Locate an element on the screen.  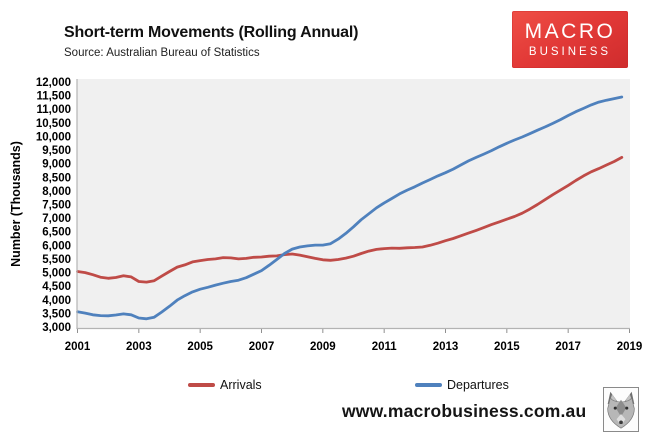
wolf-logo is located at coordinates (621, 409).